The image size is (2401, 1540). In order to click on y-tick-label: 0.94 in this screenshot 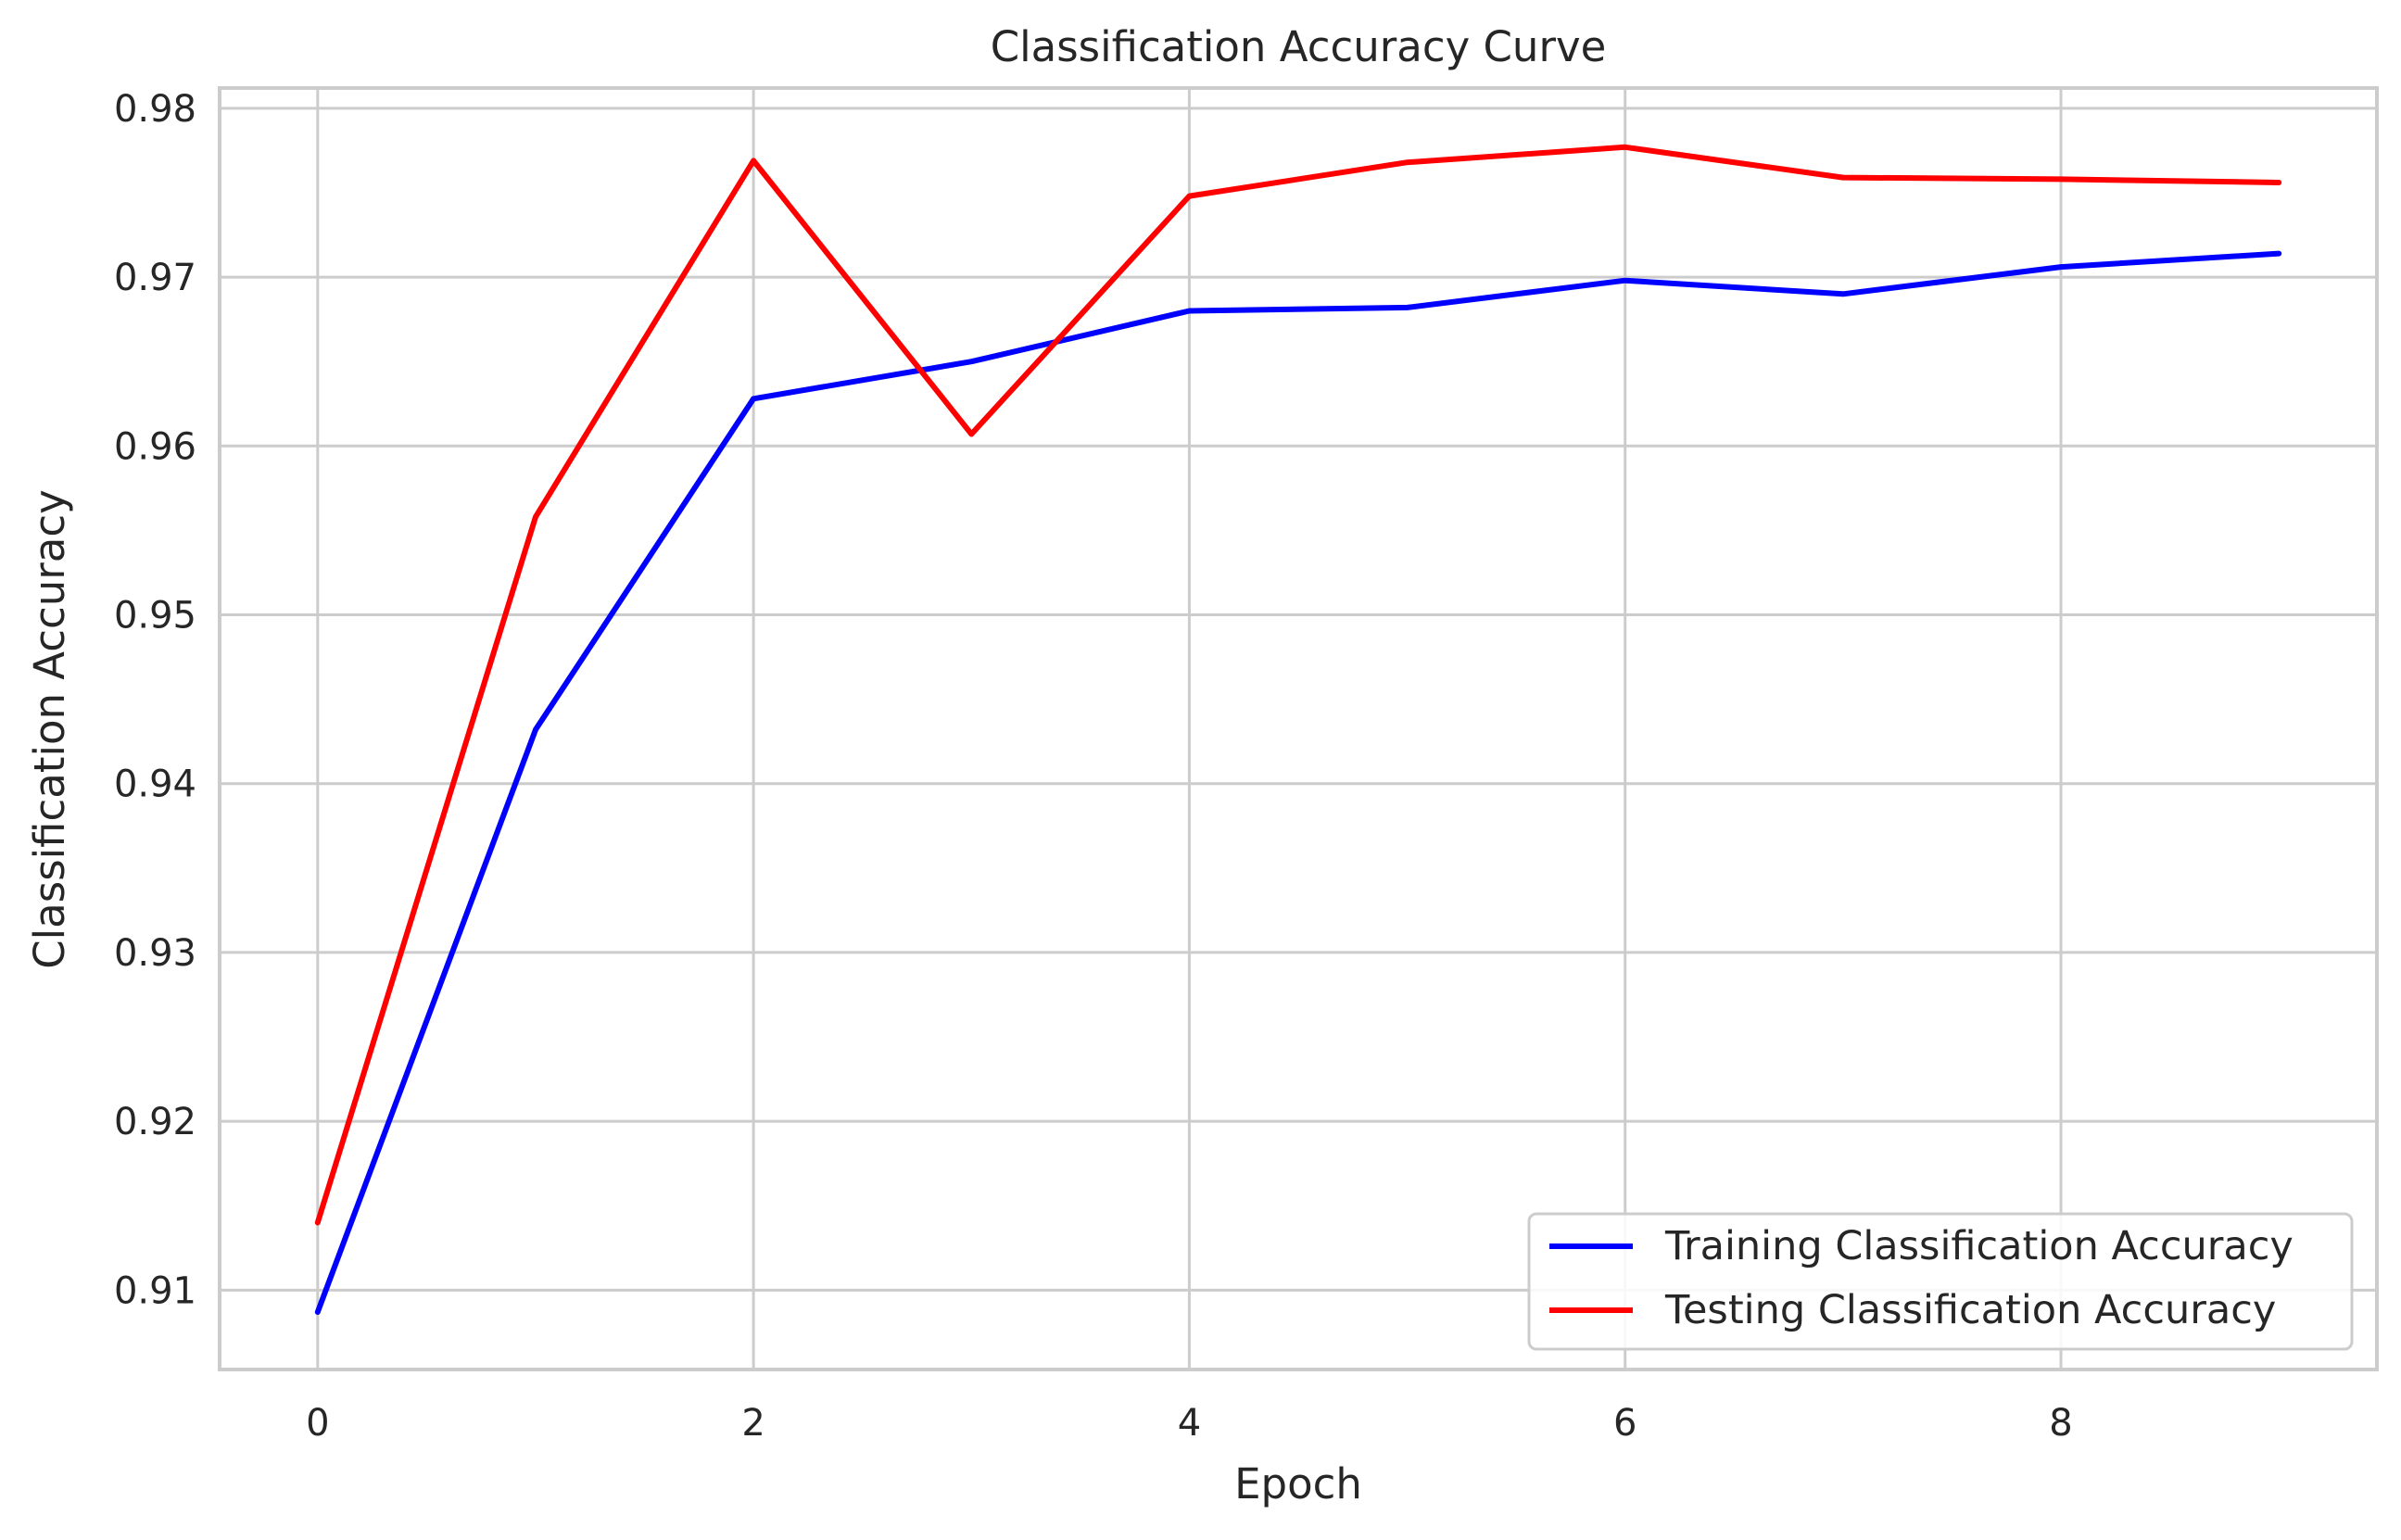, I will do `click(155, 785)`.